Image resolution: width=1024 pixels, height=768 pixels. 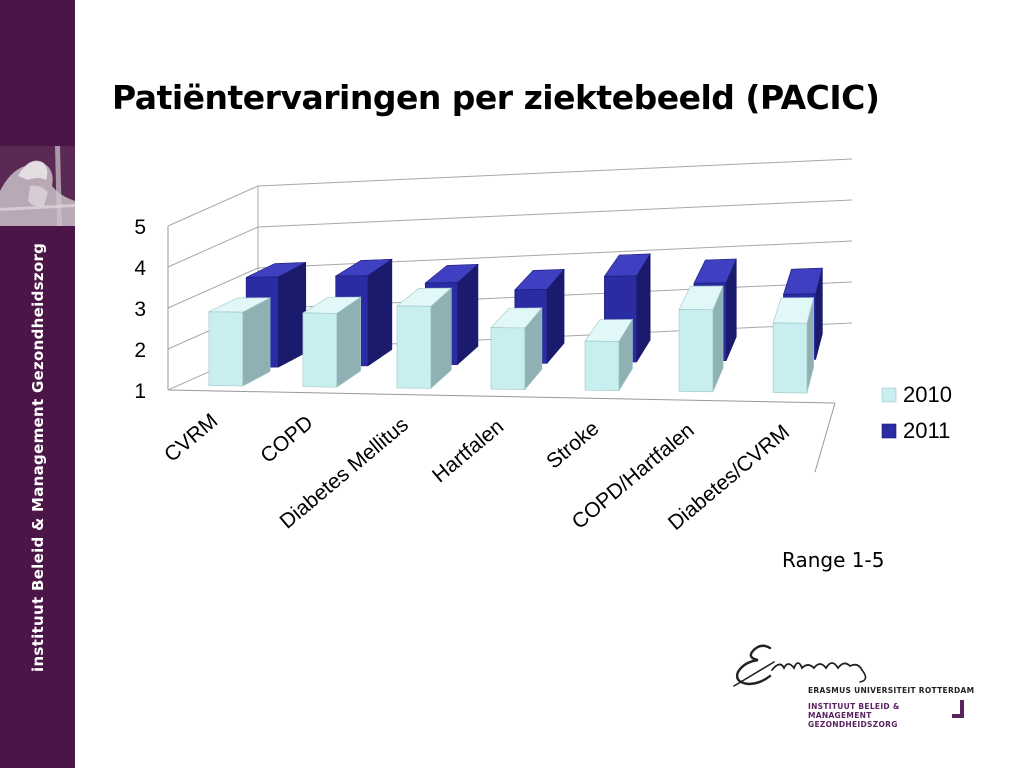 I want to click on y-tick-label: 4, so click(x=140, y=268).